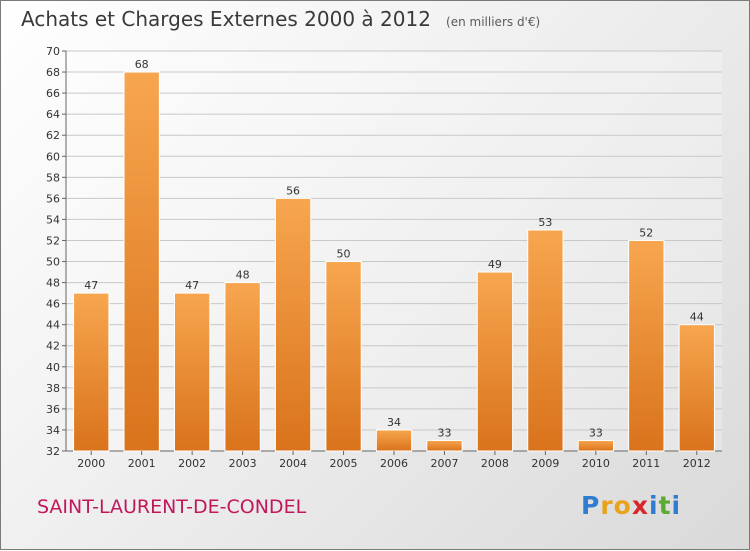 The height and width of the screenshot is (551, 750). What do you see at coordinates (53, 388) in the screenshot?
I see `y-tick-label: 38` at bounding box center [53, 388].